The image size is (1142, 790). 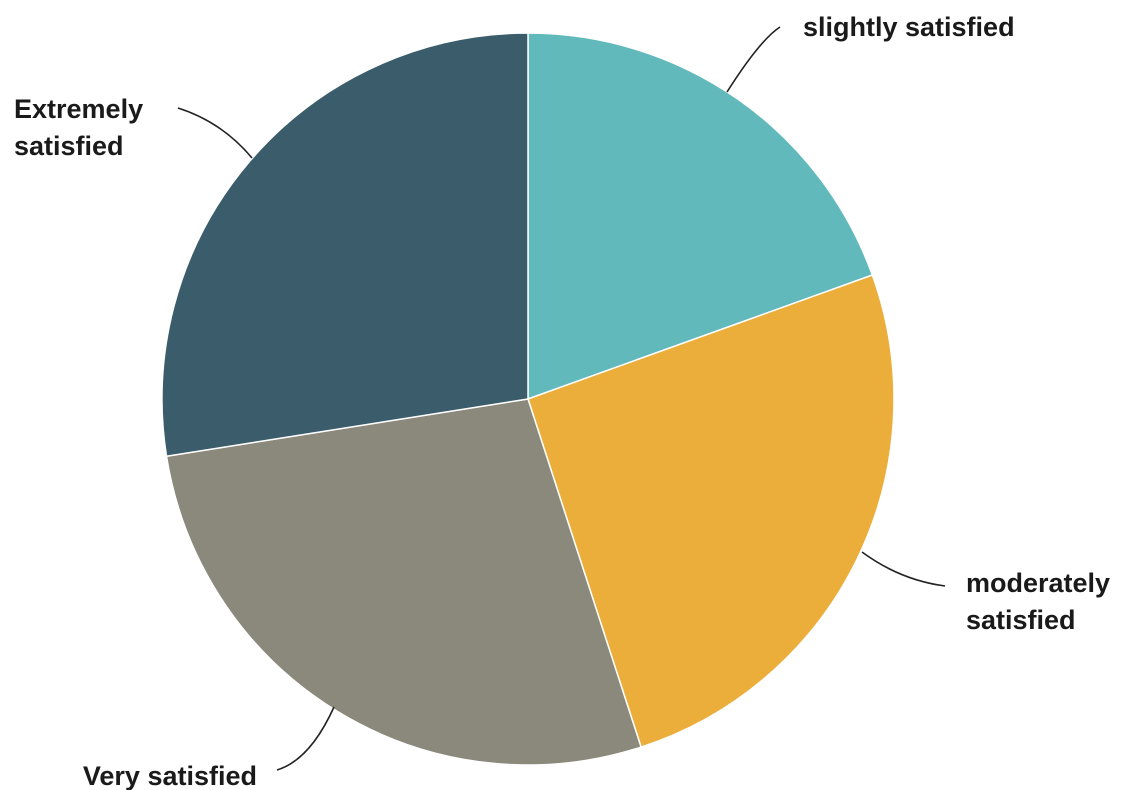 I want to click on pie-slice-slightly-satisfied, so click(x=700, y=216).